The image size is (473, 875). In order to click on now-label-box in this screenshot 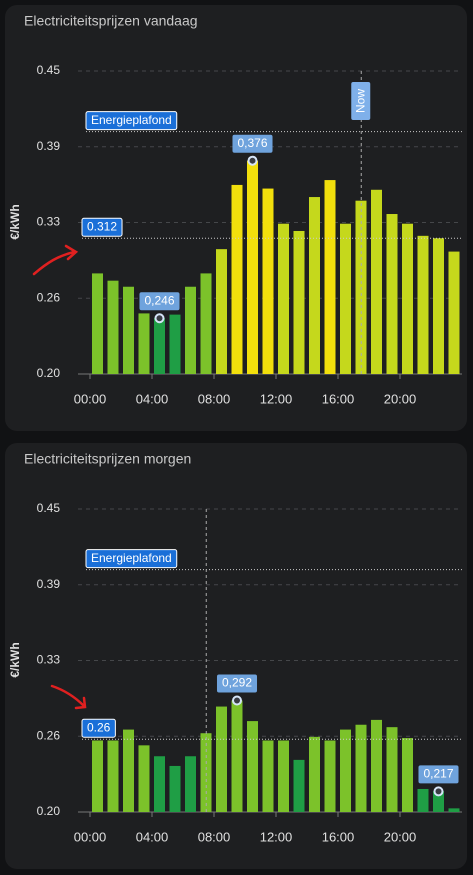, I will do `click(361, 101)`.